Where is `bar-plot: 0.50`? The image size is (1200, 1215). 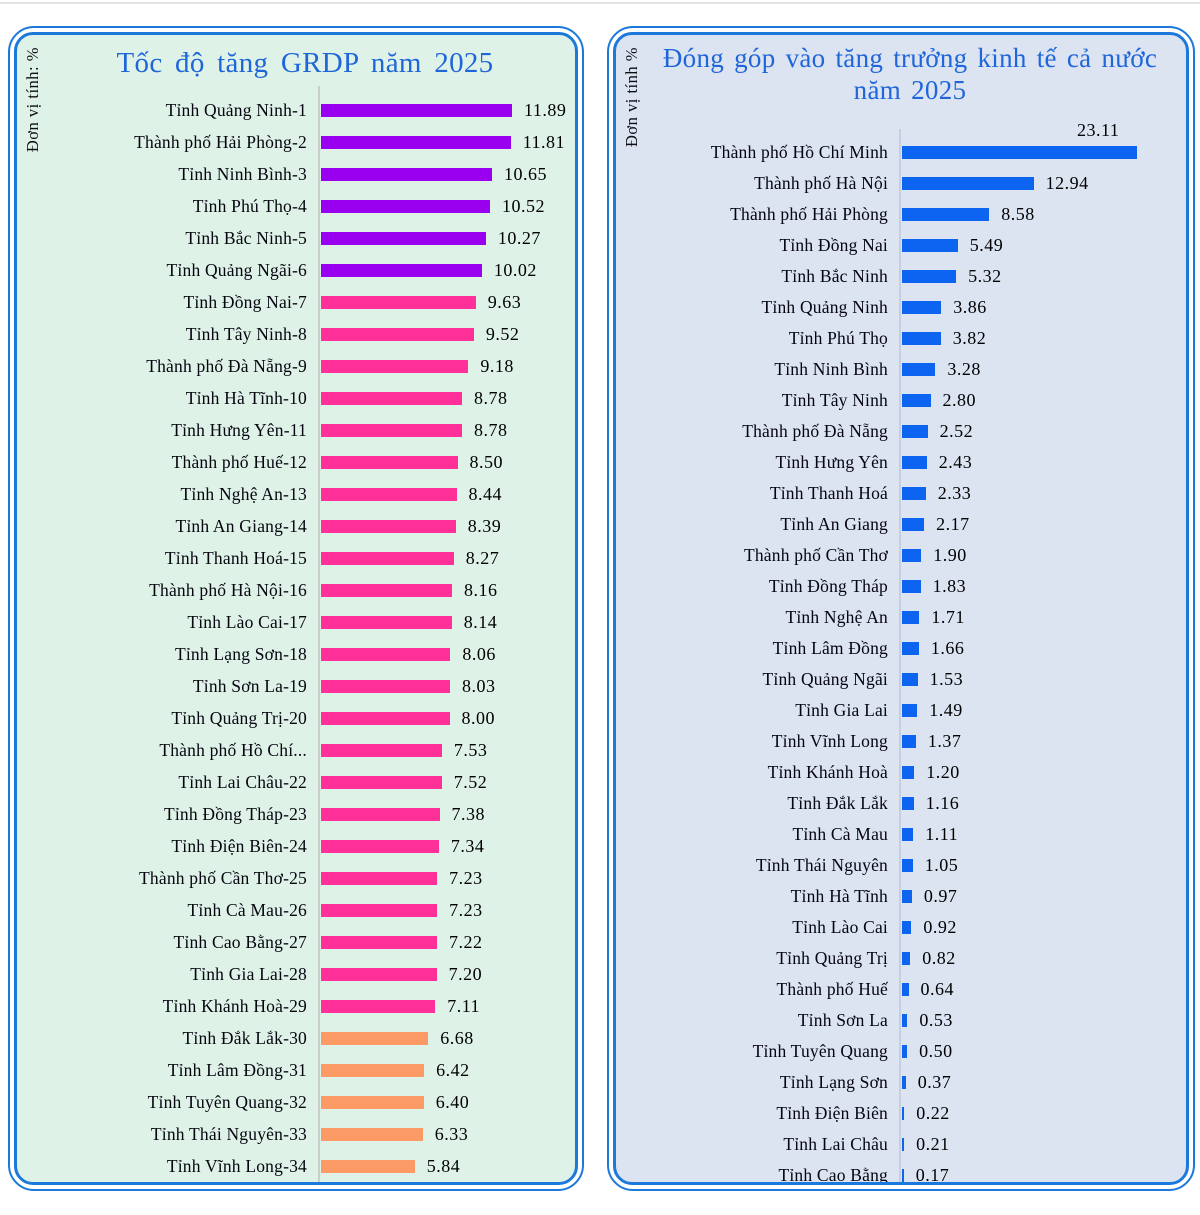 bar-plot: 0.50 is located at coordinates (1043, 1051).